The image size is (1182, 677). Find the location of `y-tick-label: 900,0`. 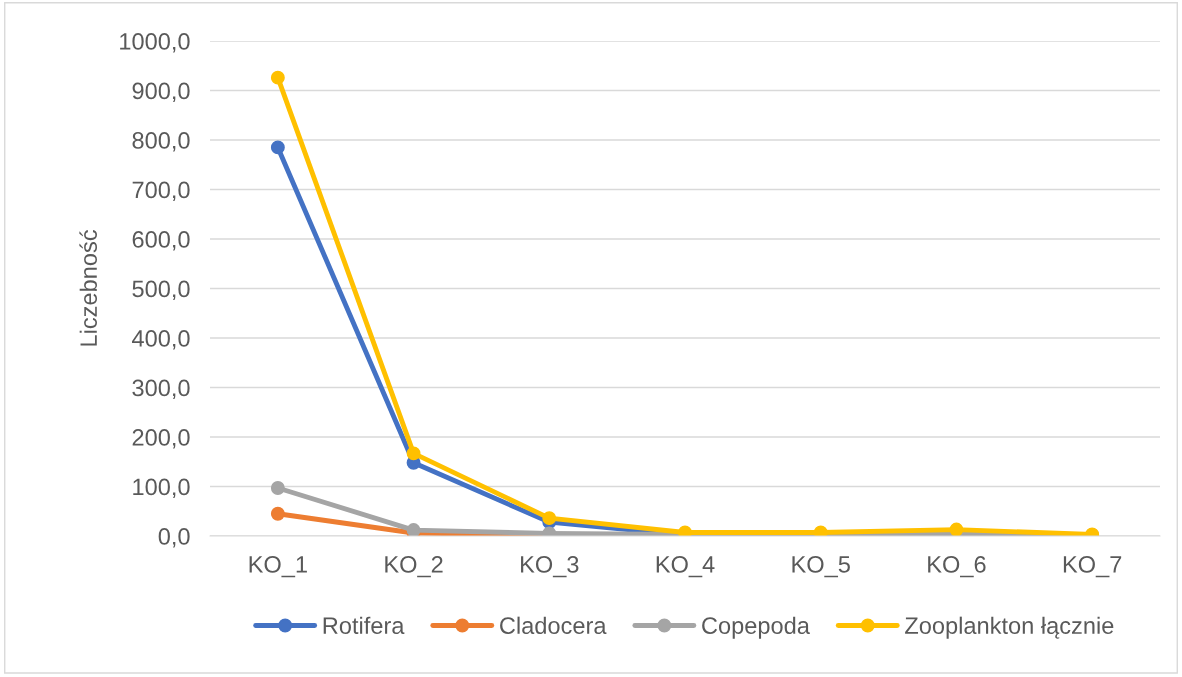

y-tick-label: 900,0 is located at coordinates (161, 92).